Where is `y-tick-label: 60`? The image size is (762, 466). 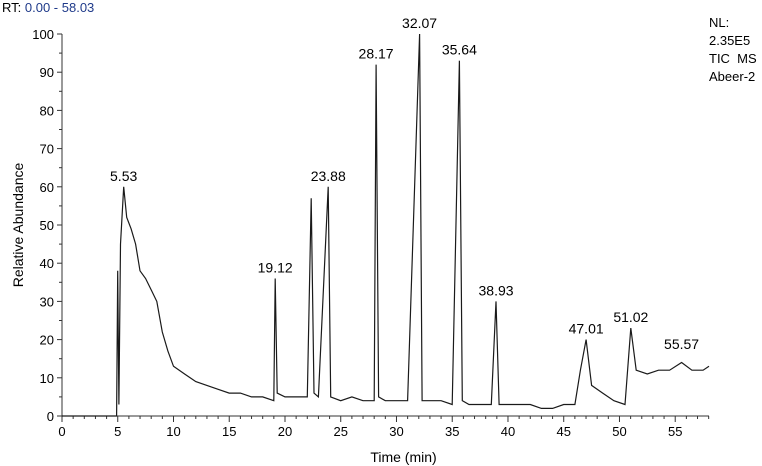 y-tick-label: 60 is located at coordinates (47, 187).